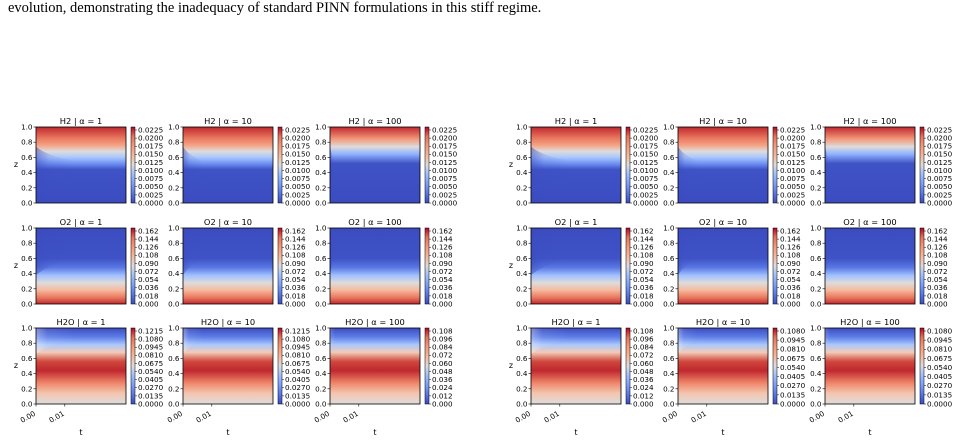  Describe the element at coordinates (80, 432) in the screenshot. I see `x-axis-label: t` at that location.